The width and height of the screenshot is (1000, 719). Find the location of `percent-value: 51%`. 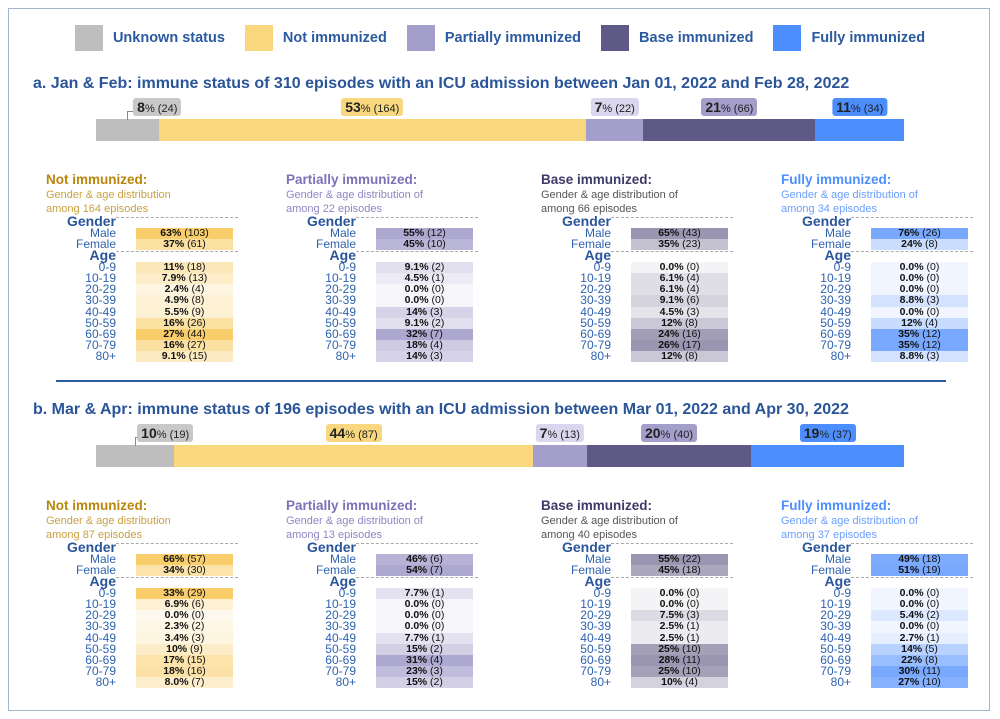

percent-value: 51% is located at coordinates (909, 570).